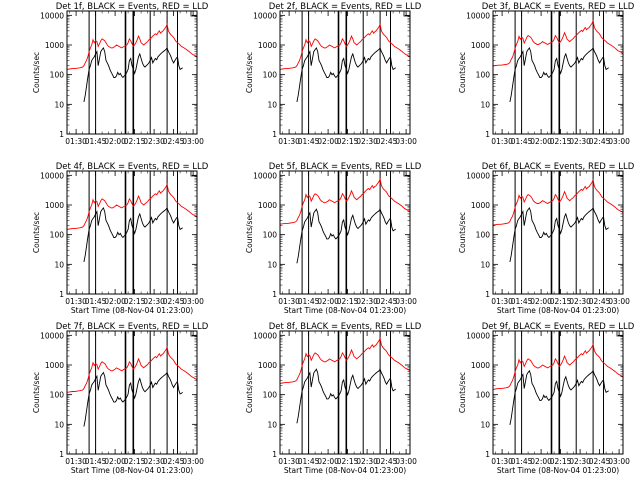  I want to click on panel-title: Det 9f, BLACK = Events, RED = LLD, so click(558, 327).